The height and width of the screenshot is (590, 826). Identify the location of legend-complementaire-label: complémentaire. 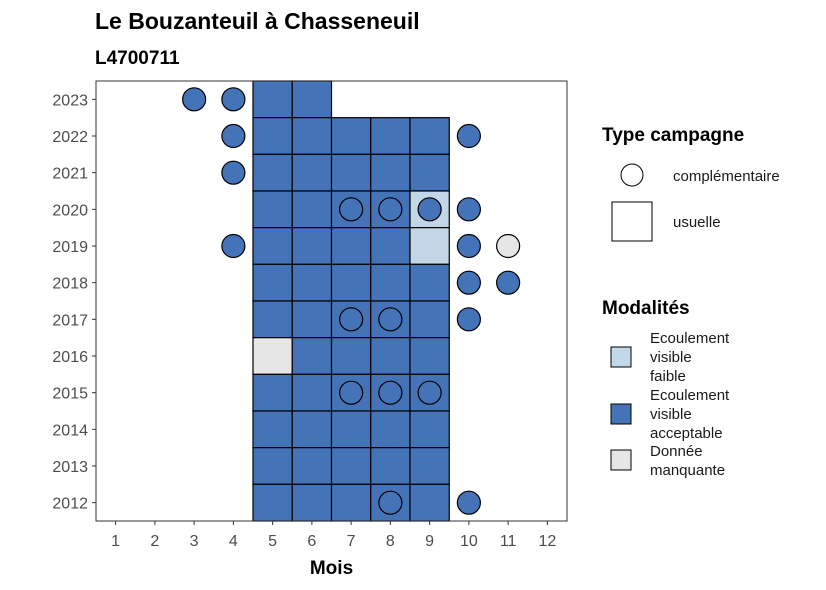
(726, 176).